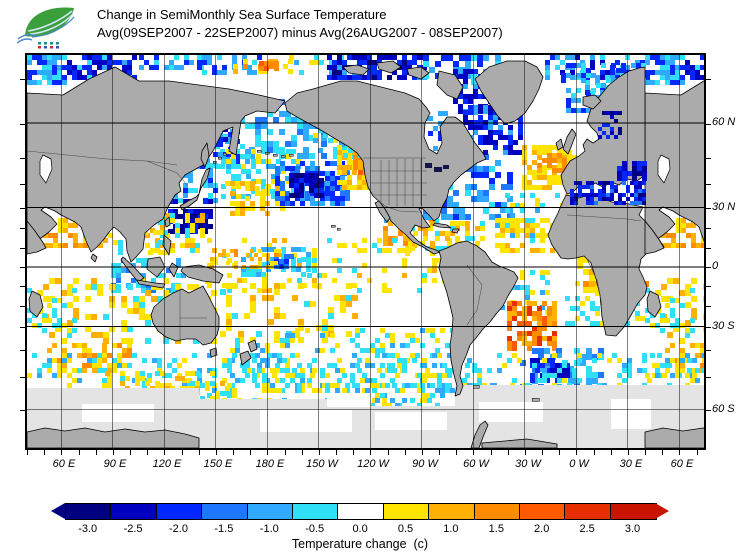  Describe the element at coordinates (115, 464) in the screenshot. I see `lon-axis-label: 90 E` at that location.